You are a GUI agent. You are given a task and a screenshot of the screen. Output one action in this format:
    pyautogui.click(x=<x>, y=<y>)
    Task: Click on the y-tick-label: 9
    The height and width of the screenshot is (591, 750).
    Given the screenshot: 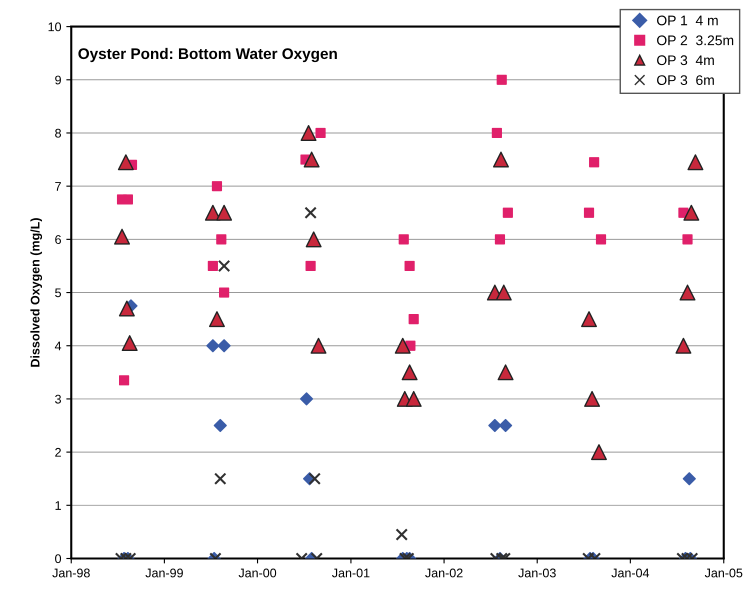 What is the action you would take?
    pyautogui.click(x=58, y=80)
    